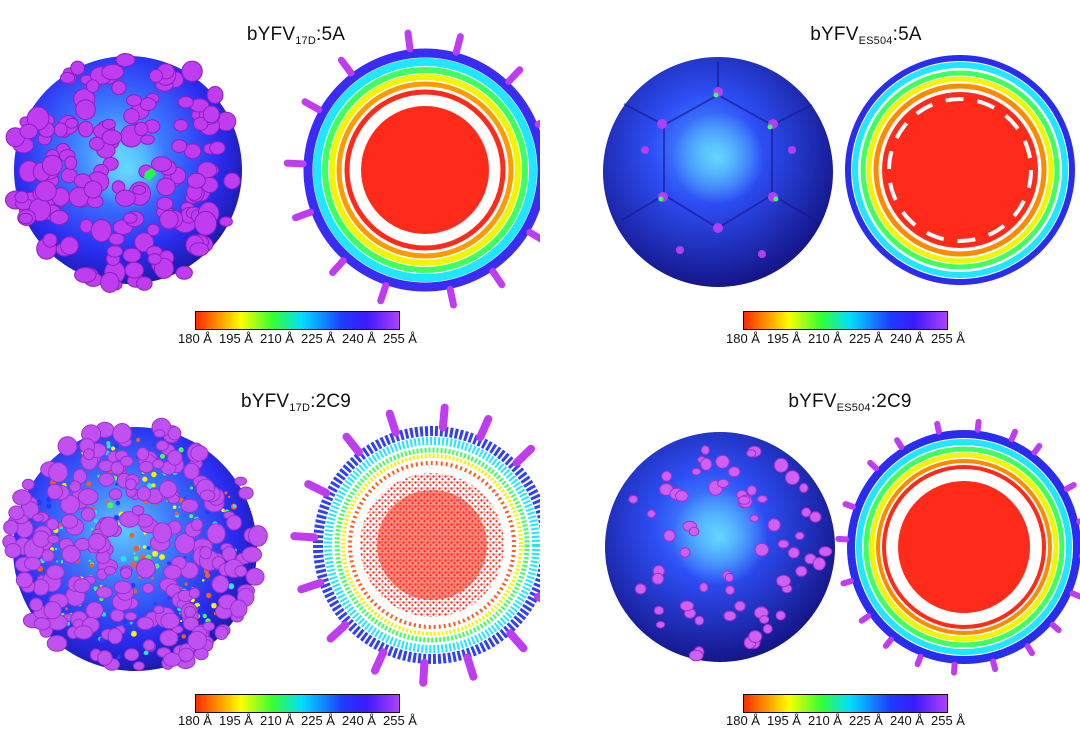 This screenshot has width=1080, height=734. I want to click on panel-title: bYFVES504:5A, so click(866, 35).